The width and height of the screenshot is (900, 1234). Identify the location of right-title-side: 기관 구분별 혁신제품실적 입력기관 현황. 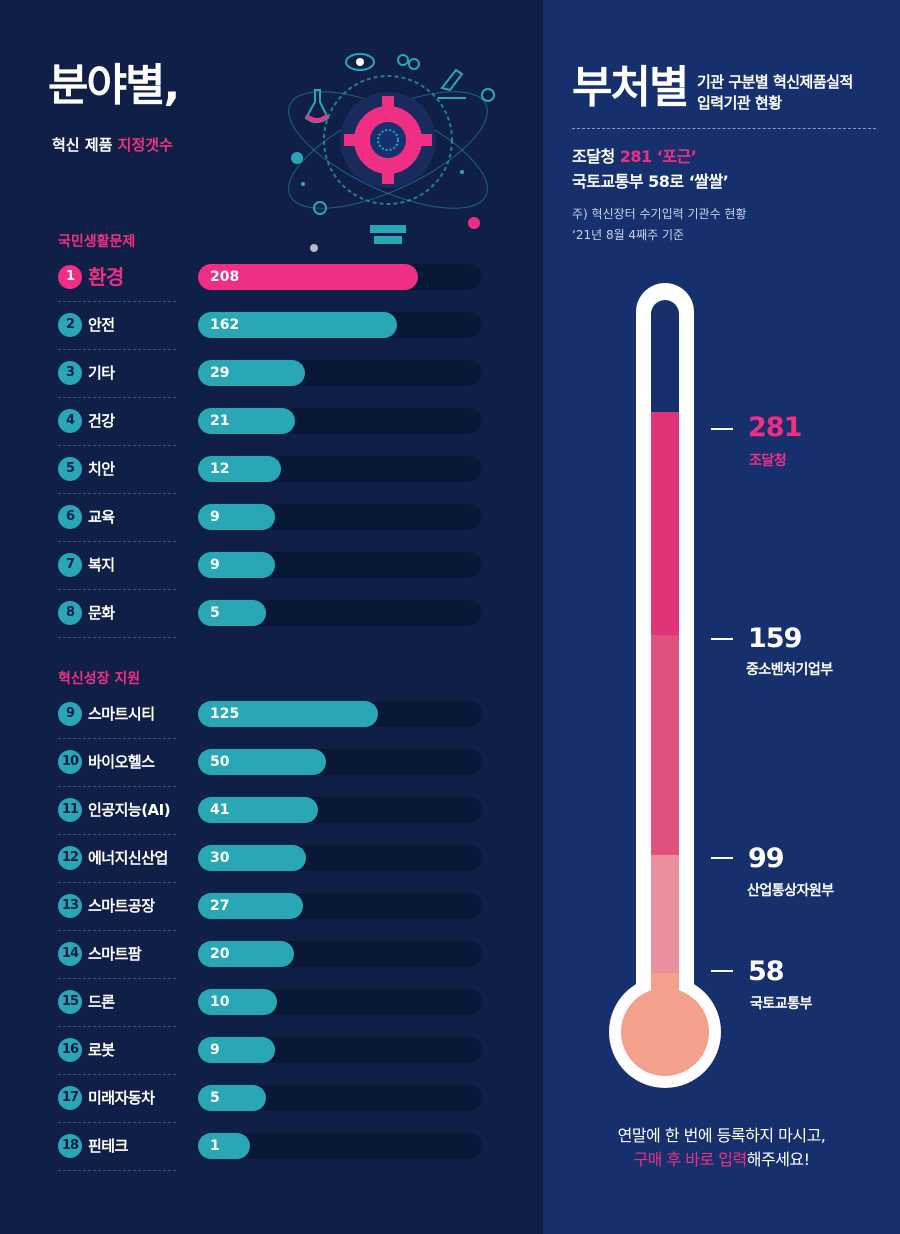
(775, 93).